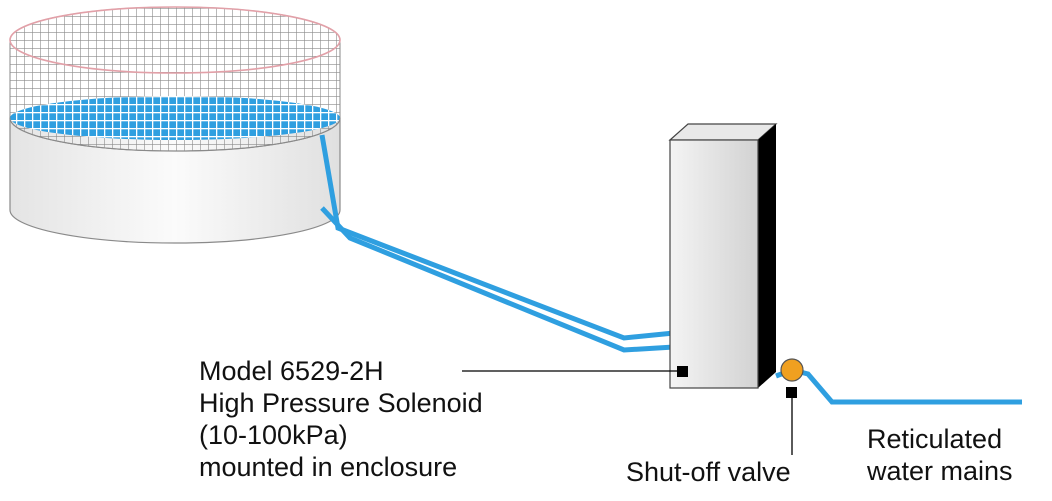  I want to click on mains-pipe, so click(898, 386).